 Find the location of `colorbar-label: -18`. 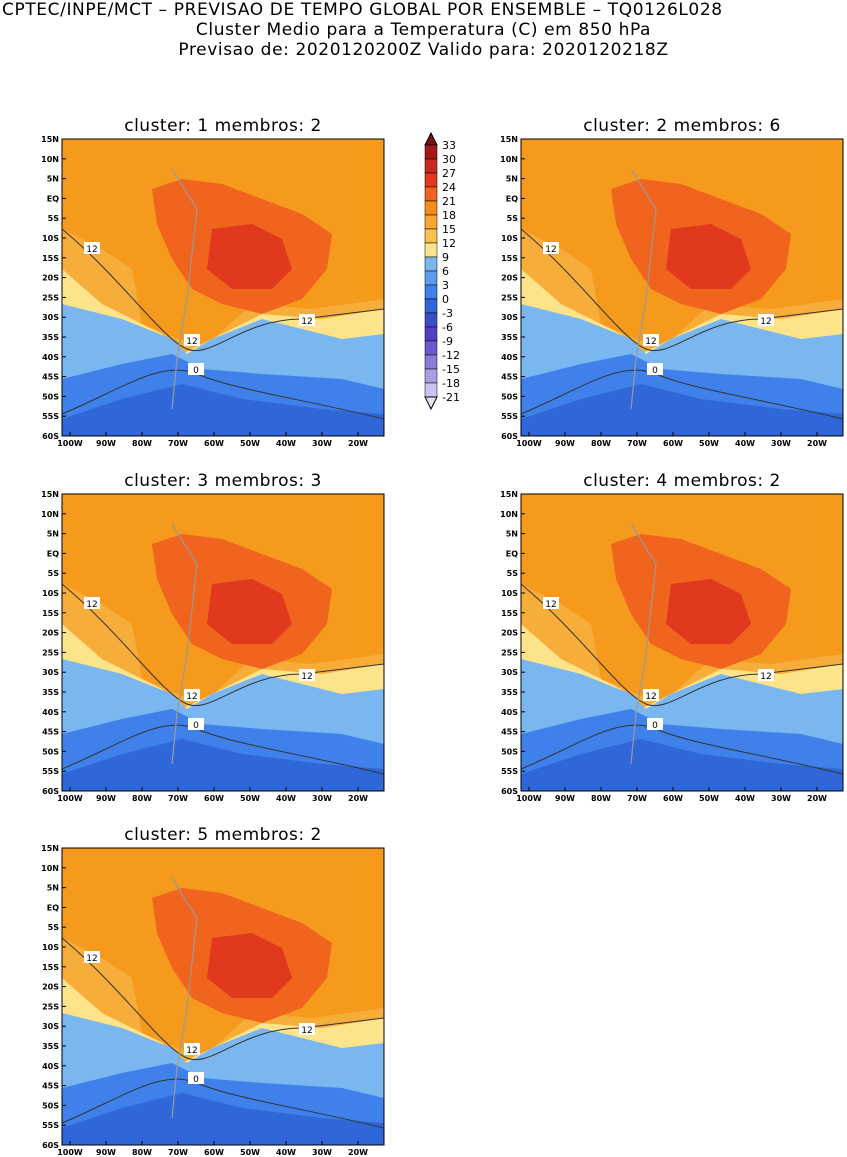

colorbar-label: -18 is located at coordinates (451, 383).